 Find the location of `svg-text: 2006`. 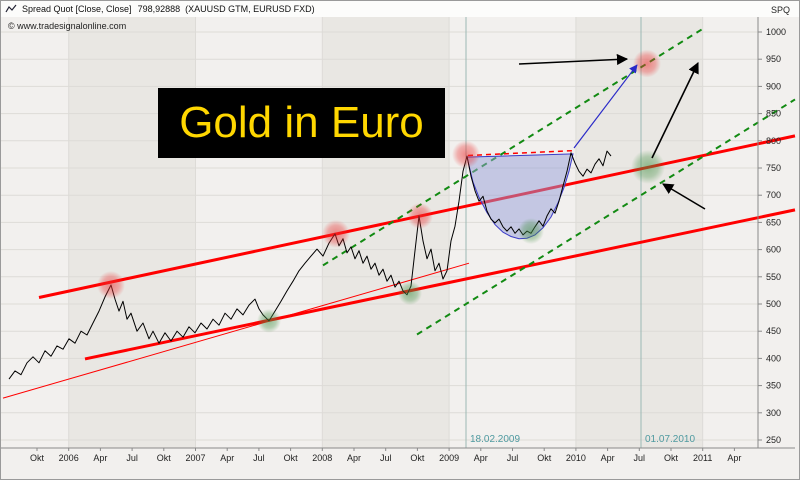

svg-text: 2006 is located at coordinates (69, 458).